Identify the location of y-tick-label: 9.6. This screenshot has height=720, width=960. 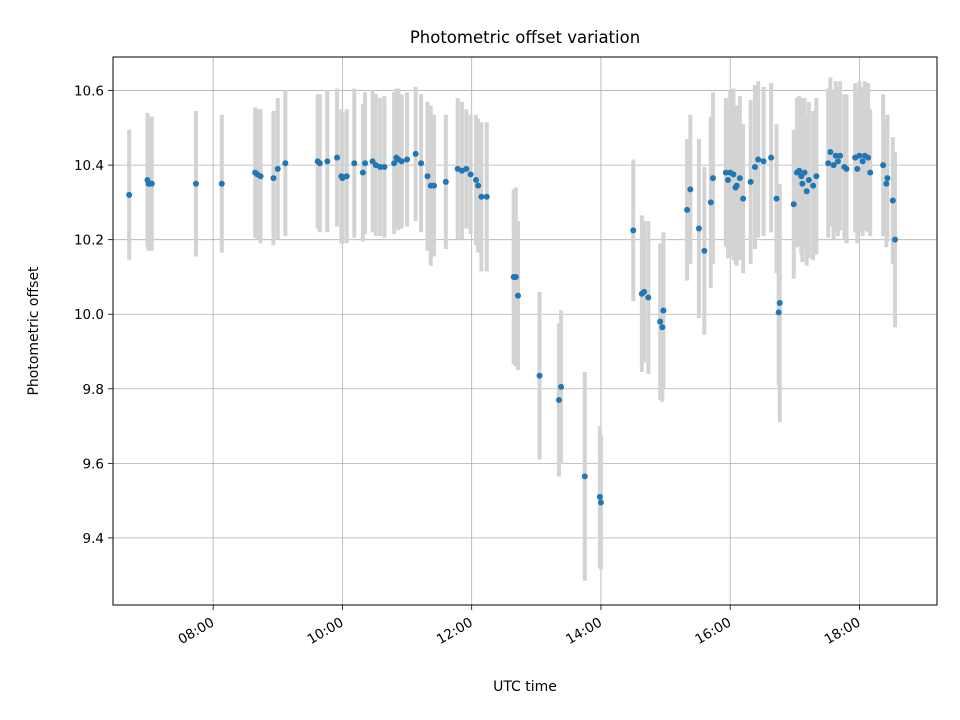
(93, 464).